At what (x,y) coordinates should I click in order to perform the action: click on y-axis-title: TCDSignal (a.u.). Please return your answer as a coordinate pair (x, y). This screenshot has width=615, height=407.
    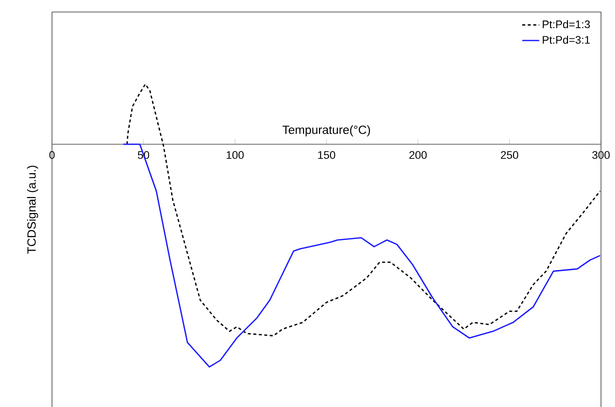
    Looking at the image, I should click on (32, 210).